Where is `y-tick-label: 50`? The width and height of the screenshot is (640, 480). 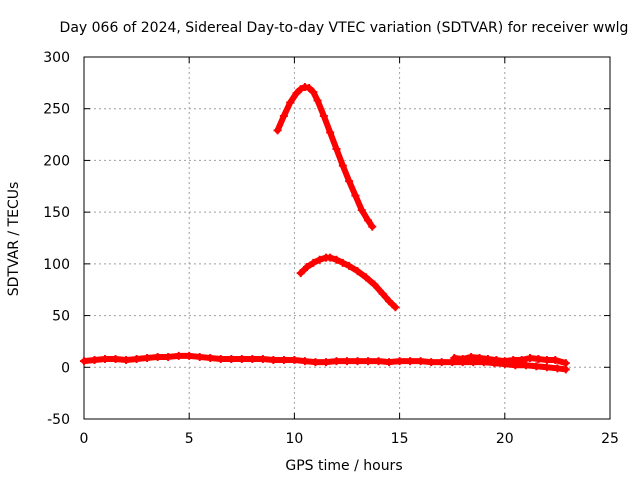
y-tick-label: 50 is located at coordinates (61, 317).